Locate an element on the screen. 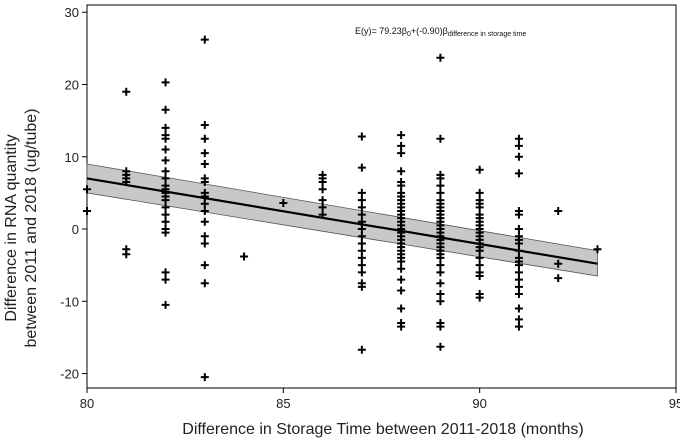  y-tick-label: 20 is located at coordinates (72, 84).